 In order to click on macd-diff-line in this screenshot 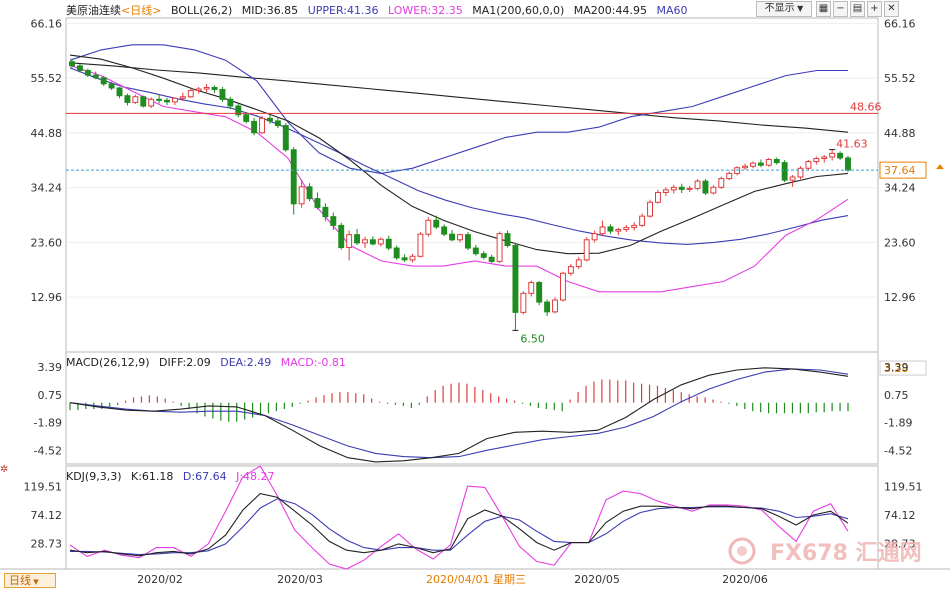, I will do `click(459, 415)`.